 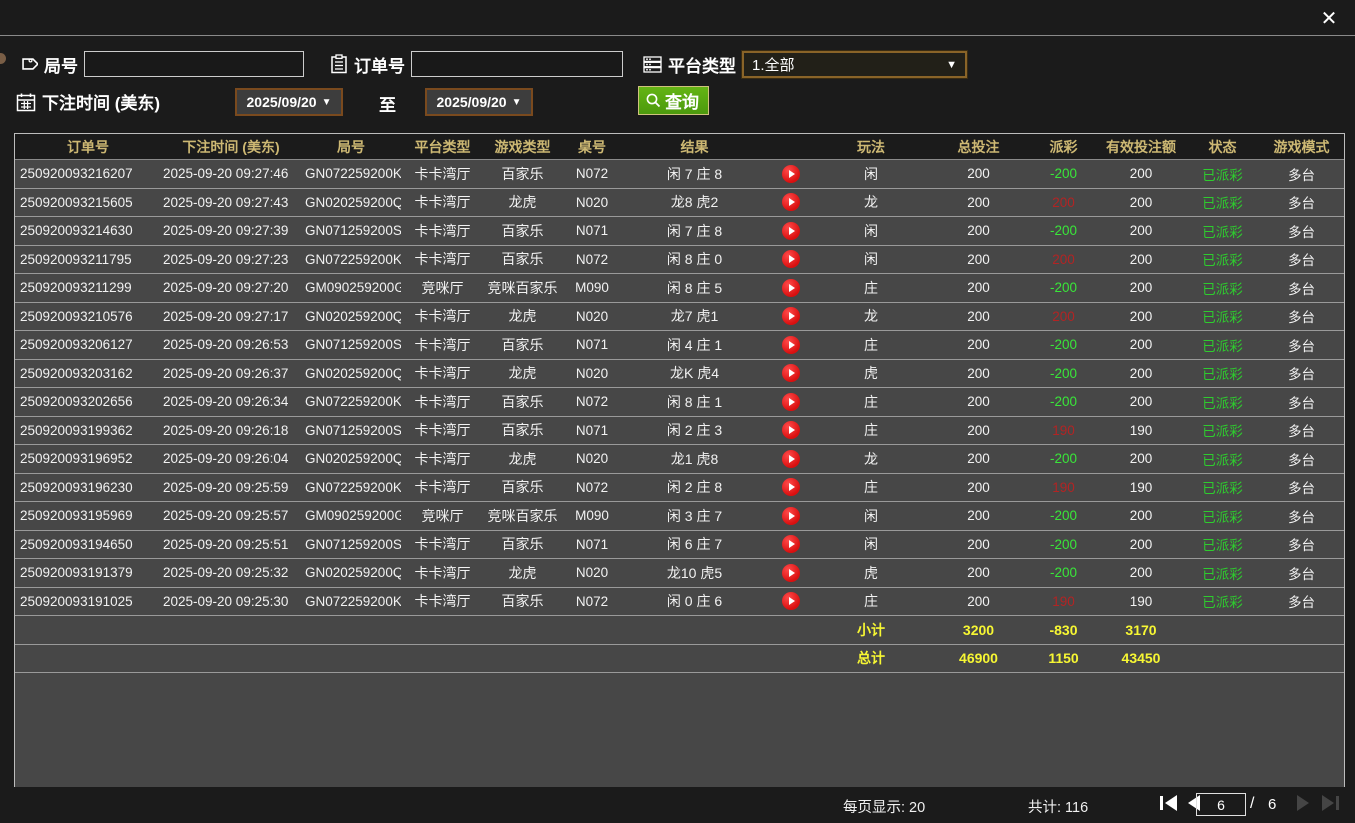 I want to click on cell-time: 2025-09-20 09:26:18, so click(x=226, y=430).